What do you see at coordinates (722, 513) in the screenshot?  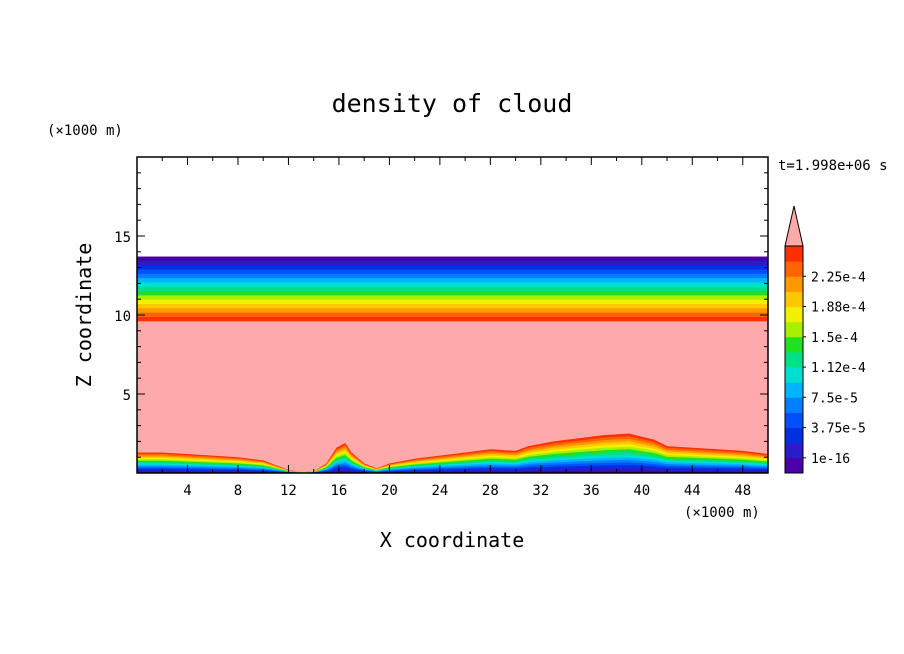 I see `x-axis-unit: (×1000 m)` at bounding box center [722, 513].